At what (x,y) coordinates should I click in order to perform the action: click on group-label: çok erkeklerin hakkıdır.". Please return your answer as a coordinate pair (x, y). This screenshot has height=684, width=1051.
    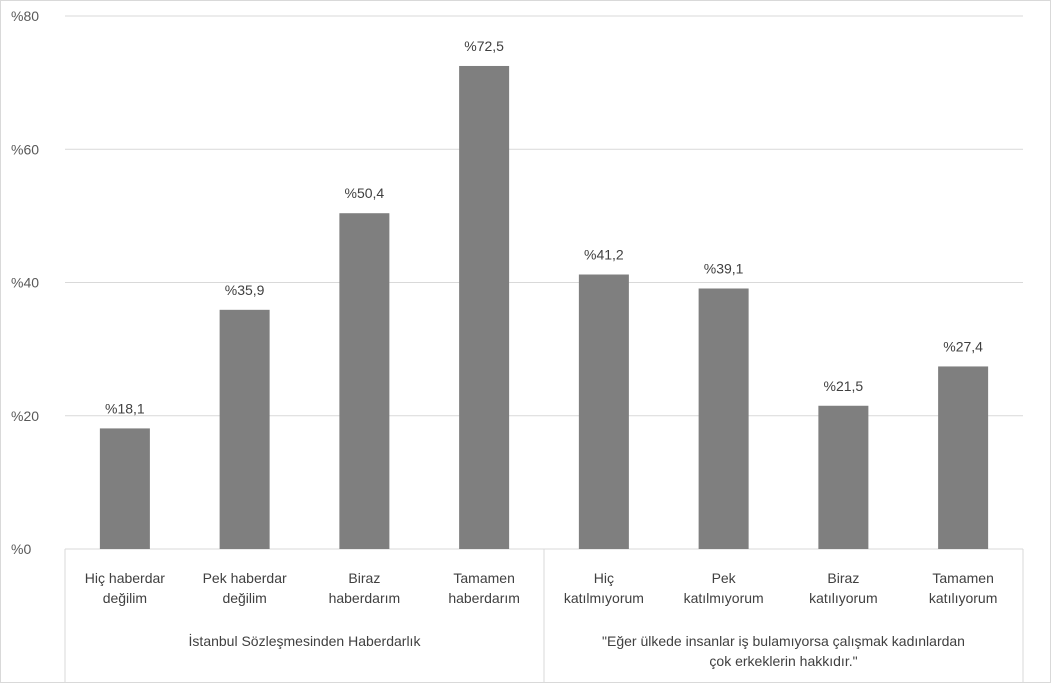
    Looking at the image, I should click on (783, 661).